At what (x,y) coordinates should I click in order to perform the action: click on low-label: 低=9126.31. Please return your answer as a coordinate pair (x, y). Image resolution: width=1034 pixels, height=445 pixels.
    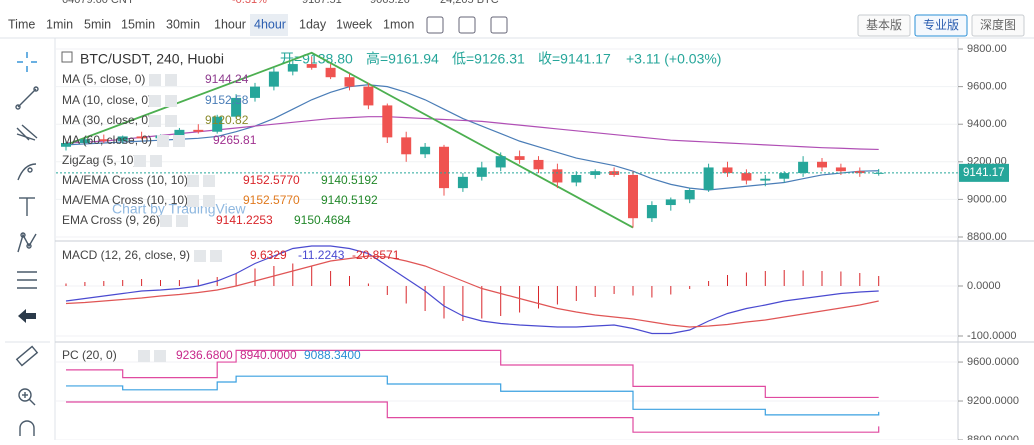
    Looking at the image, I should click on (488, 59).